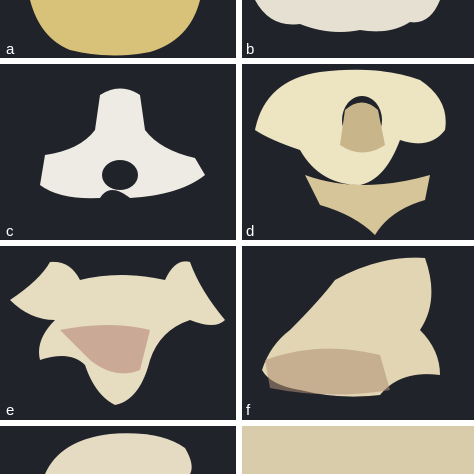  What do you see at coordinates (327, 371) in the screenshot?
I see `bone-f-stain` at bounding box center [327, 371].